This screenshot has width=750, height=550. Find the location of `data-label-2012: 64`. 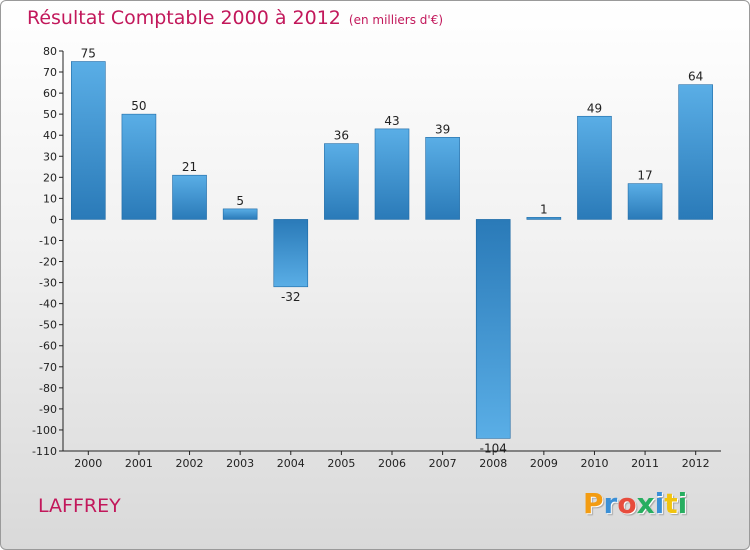

data-label-2012: 64 is located at coordinates (695, 77).